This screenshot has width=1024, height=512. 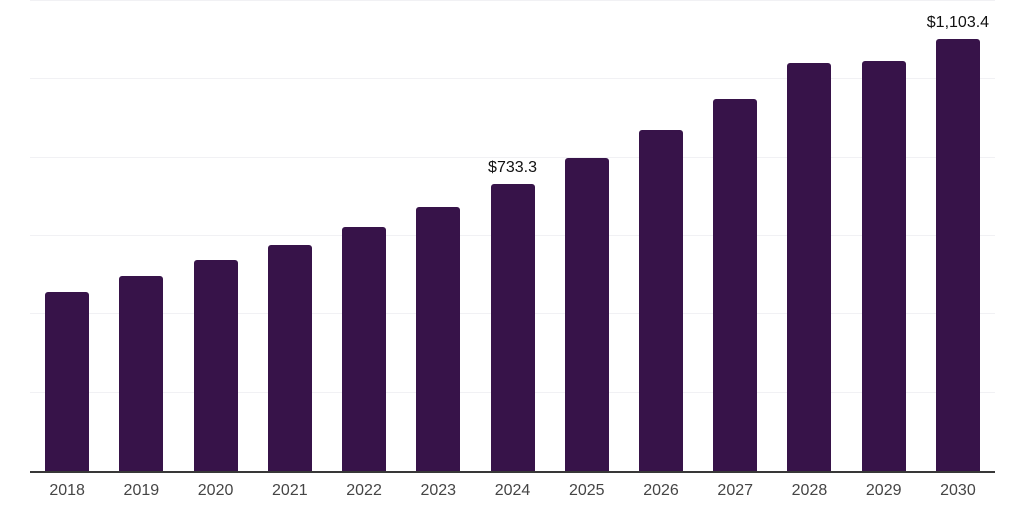 What do you see at coordinates (586, 314) in the screenshot?
I see `bar-2025` at bounding box center [586, 314].